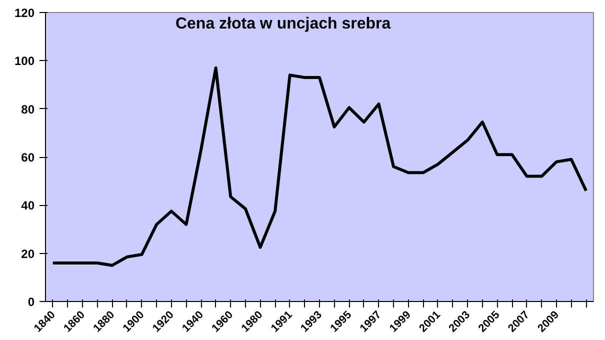 The image size is (605, 340). What do you see at coordinates (283, 24) in the screenshot?
I see `chart-title: Cena złota w uncjach srebra` at bounding box center [283, 24].